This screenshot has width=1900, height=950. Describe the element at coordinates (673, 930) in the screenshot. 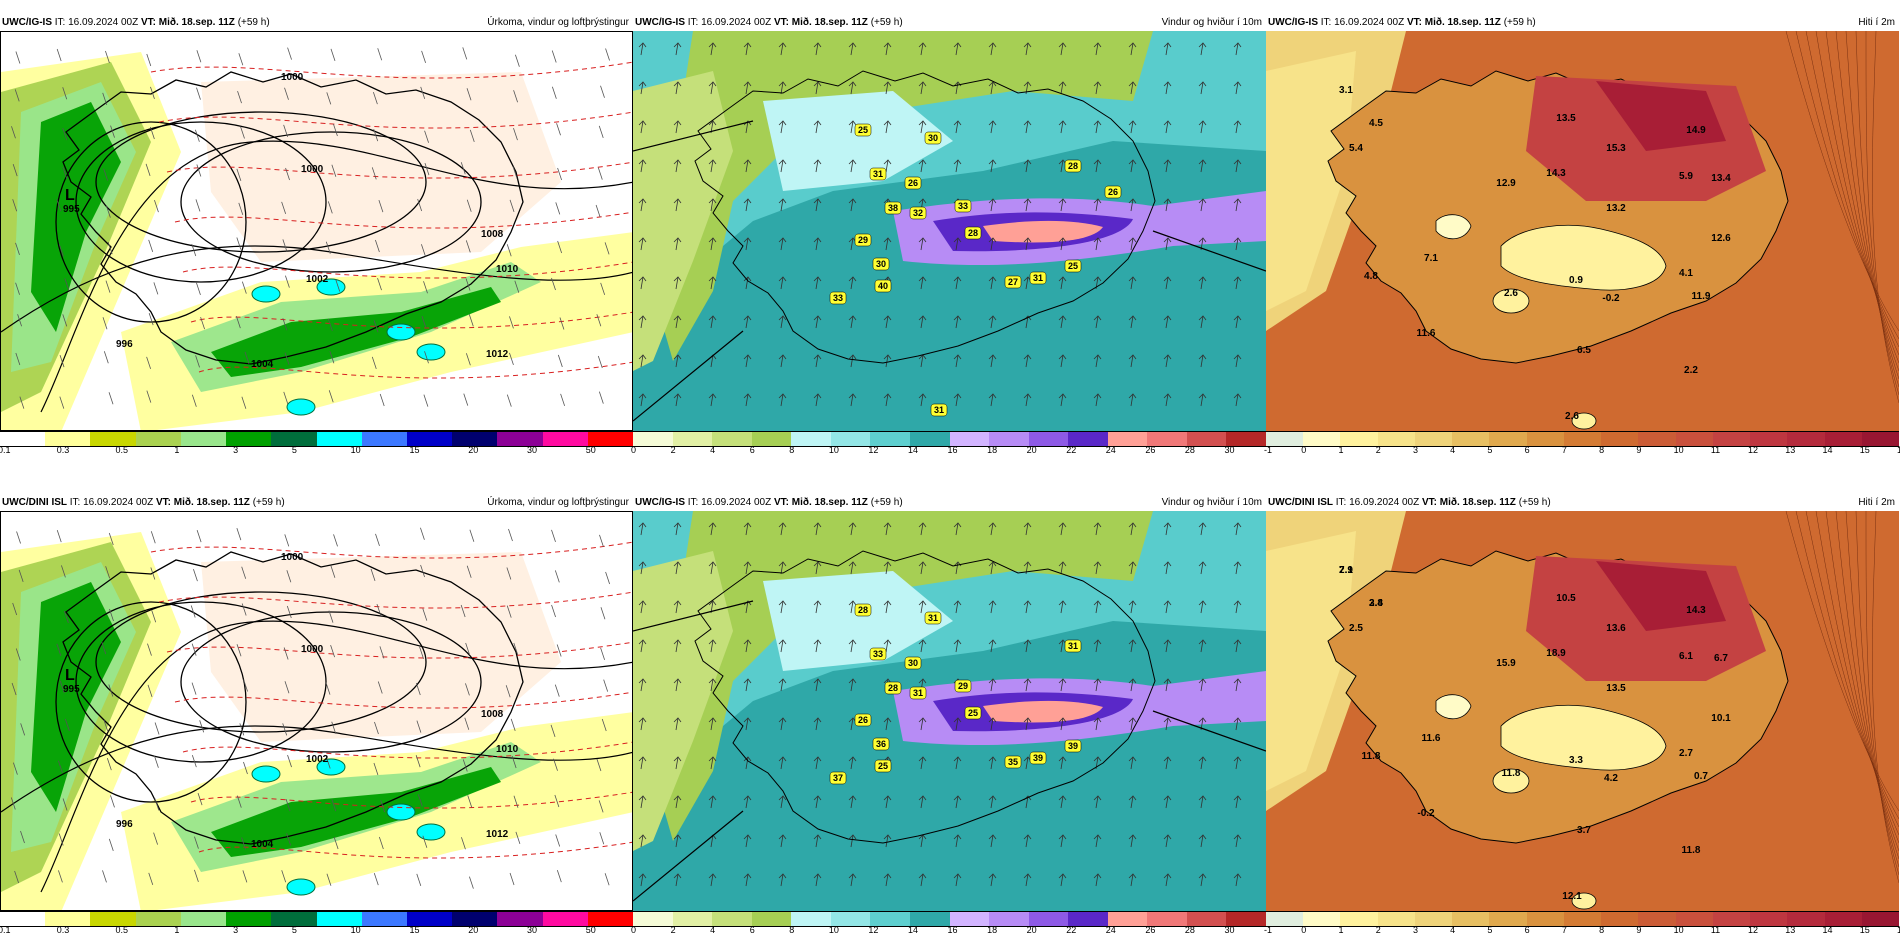

I see `colorbar-tick: 2` at that location.